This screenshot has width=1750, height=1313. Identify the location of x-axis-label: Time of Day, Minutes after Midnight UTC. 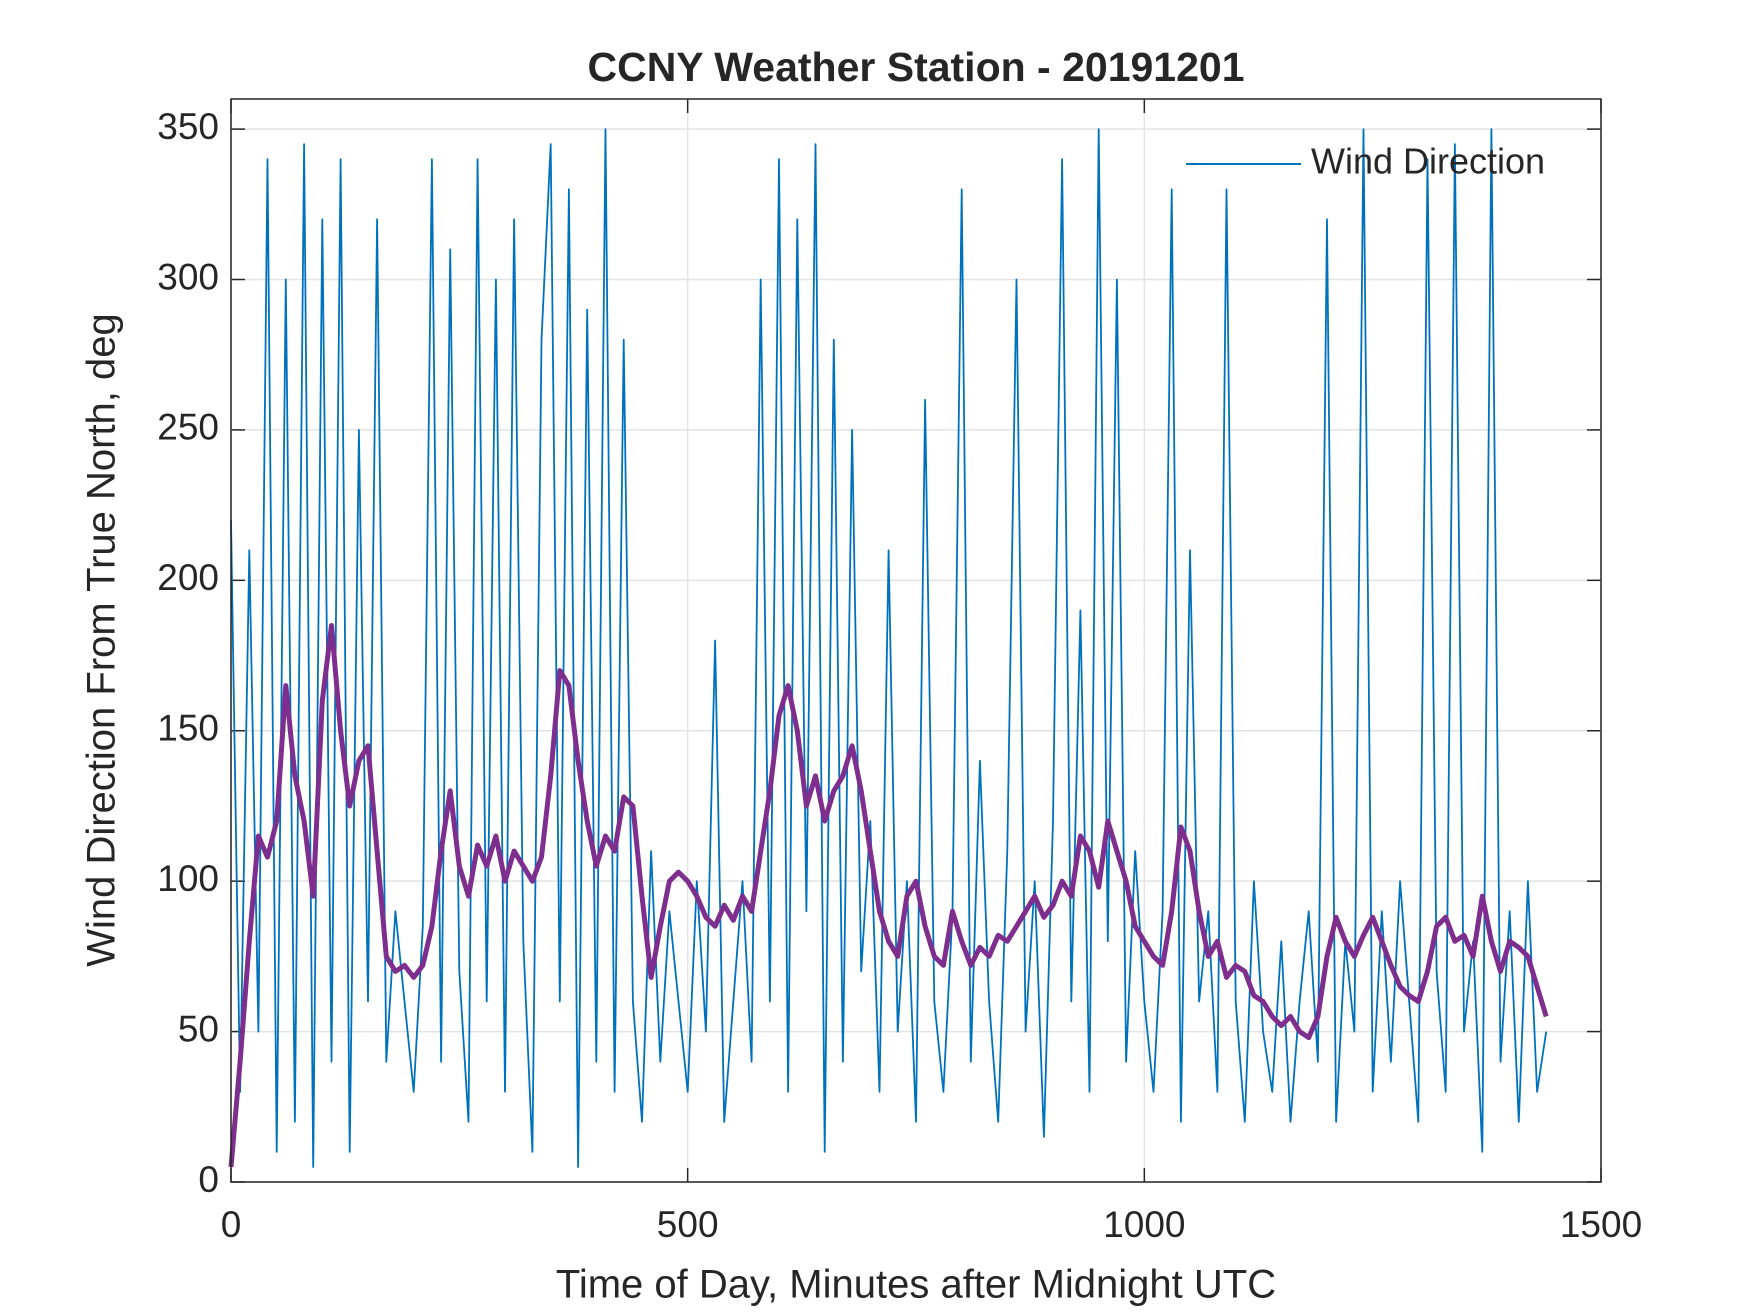
(916, 1285).